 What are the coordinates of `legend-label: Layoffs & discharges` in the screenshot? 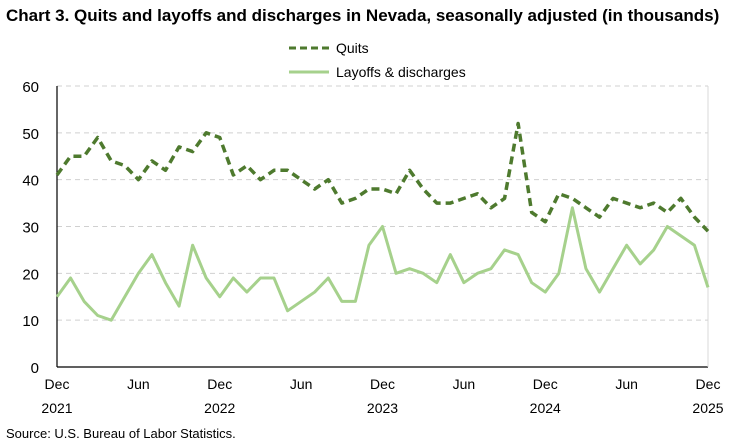 It's located at (401, 72).